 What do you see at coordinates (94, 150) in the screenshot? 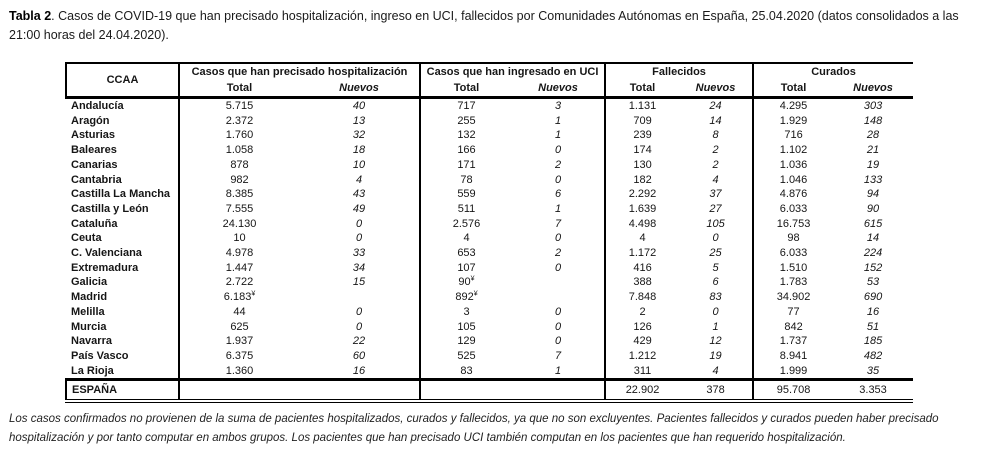
I see `ccaa-cell: Baleares` at bounding box center [94, 150].